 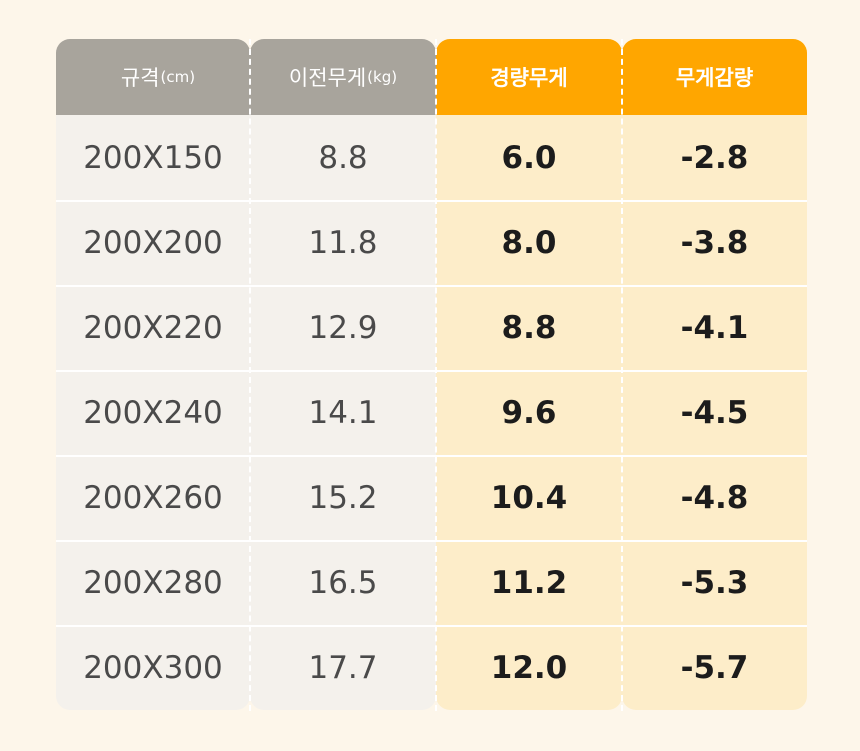 I want to click on table-cell-diff: -4.1, so click(x=714, y=327).